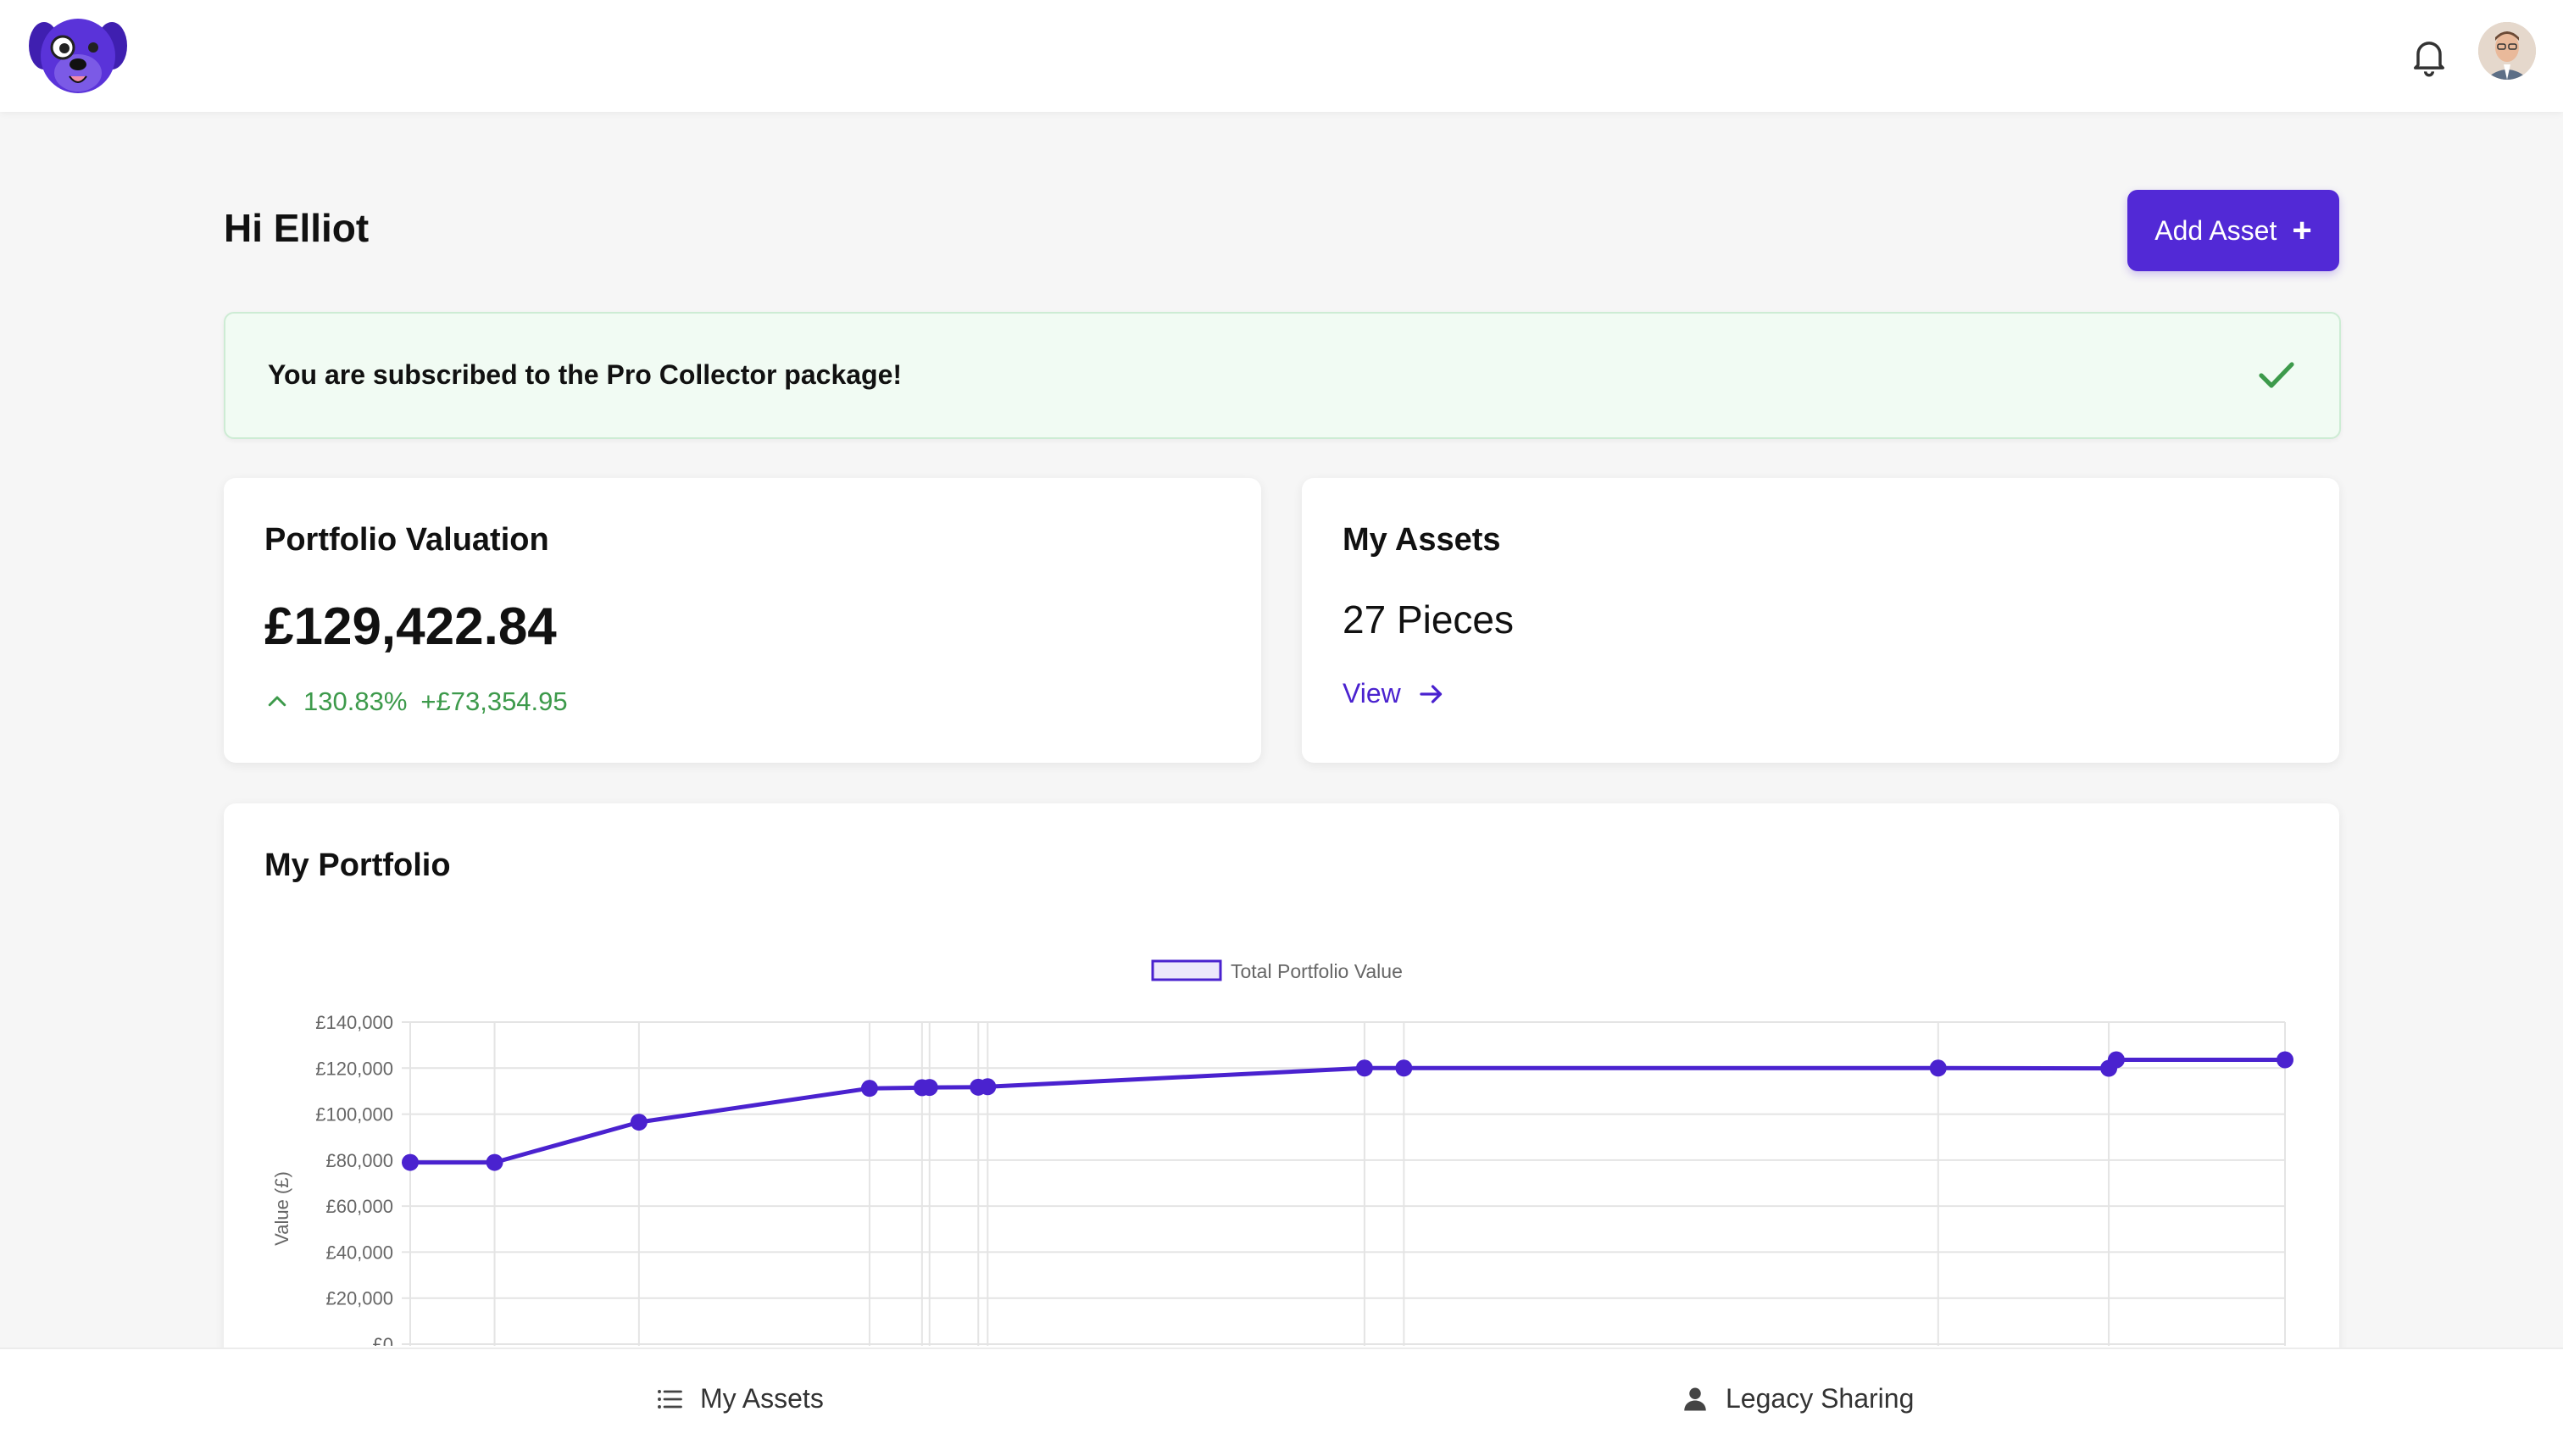 The image size is (2563, 1456). Describe the element at coordinates (357, 865) in the screenshot. I see `portfolio-title: My Portfolio` at that location.